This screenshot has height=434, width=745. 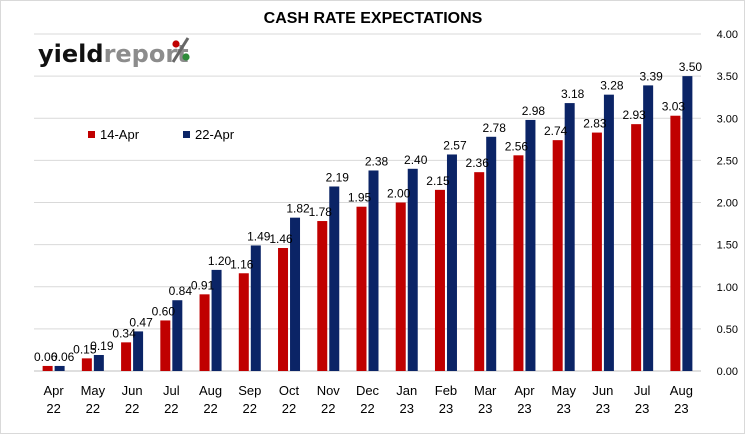 What do you see at coordinates (120, 134) in the screenshot?
I see `legend-label-14-apr: 14-Apr` at bounding box center [120, 134].